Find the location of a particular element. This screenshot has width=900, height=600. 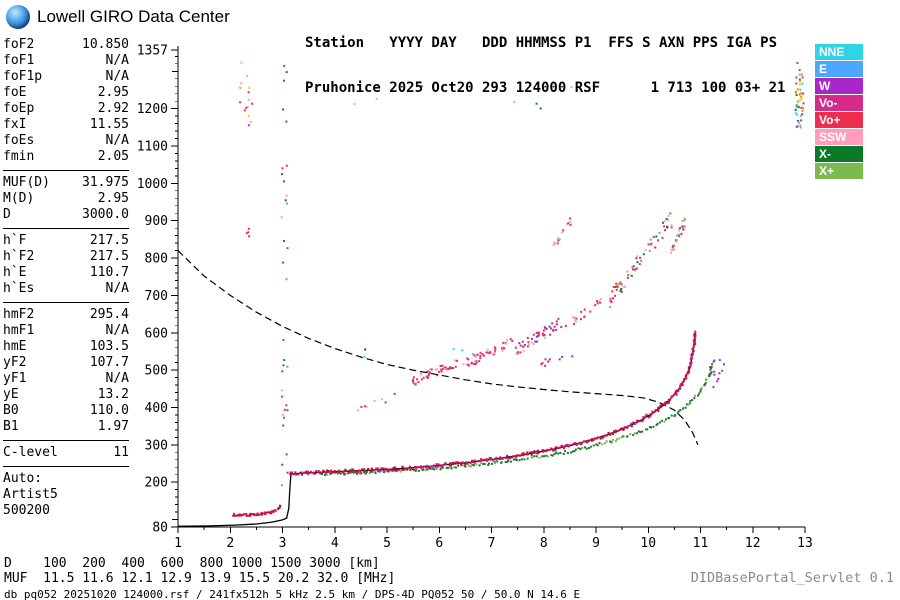

param-label: hmF1 is located at coordinates (19, 330).